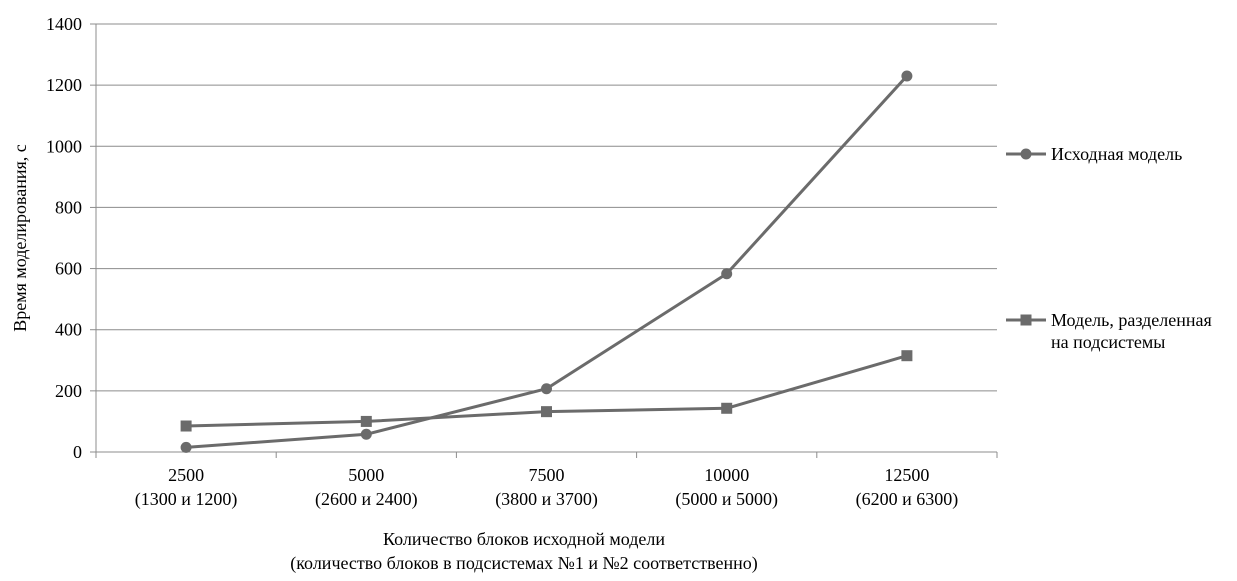 This screenshot has height=581, width=1237. What do you see at coordinates (186, 499) in the screenshot?
I see `x-tick-sublabel-2500: (1300 и 1200)` at bounding box center [186, 499].